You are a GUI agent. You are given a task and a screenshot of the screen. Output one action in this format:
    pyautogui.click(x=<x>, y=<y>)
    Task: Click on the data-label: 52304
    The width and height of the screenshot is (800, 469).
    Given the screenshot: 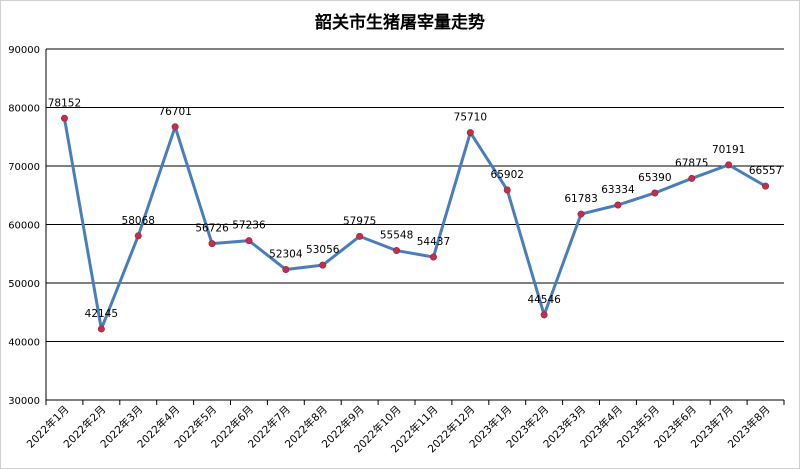 What is the action you would take?
    pyautogui.click(x=286, y=255)
    